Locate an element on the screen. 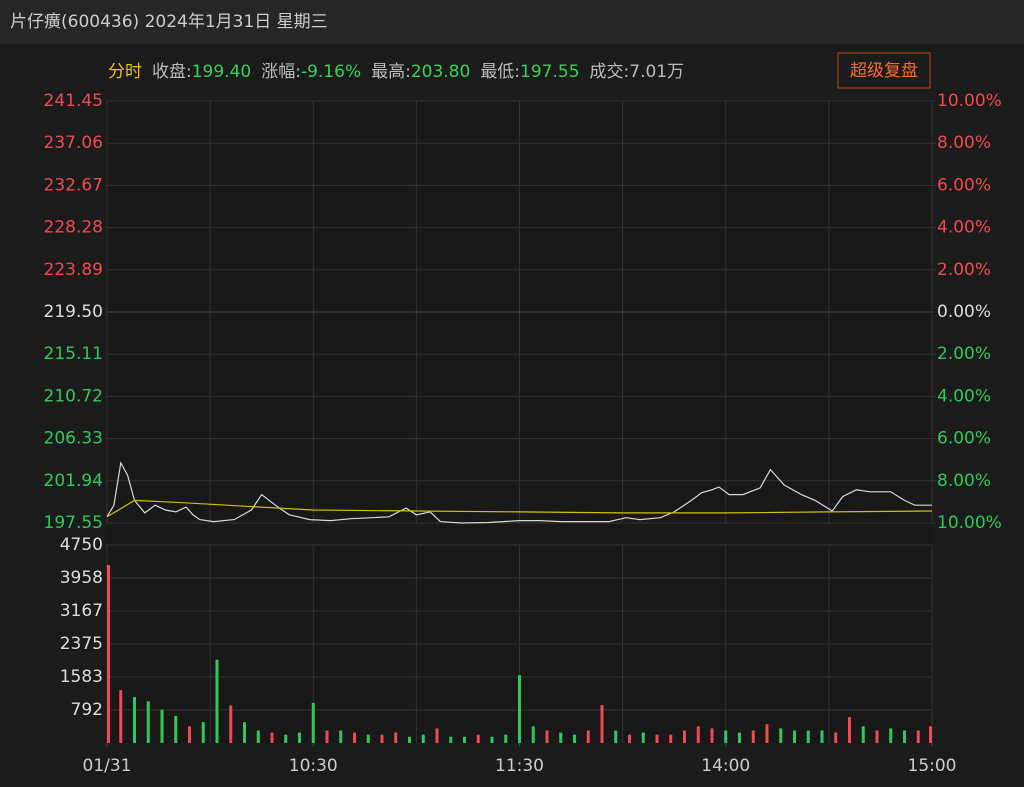 This screenshot has height=787, width=1024. y-tick-label: 197.55 is located at coordinates (73, 523).